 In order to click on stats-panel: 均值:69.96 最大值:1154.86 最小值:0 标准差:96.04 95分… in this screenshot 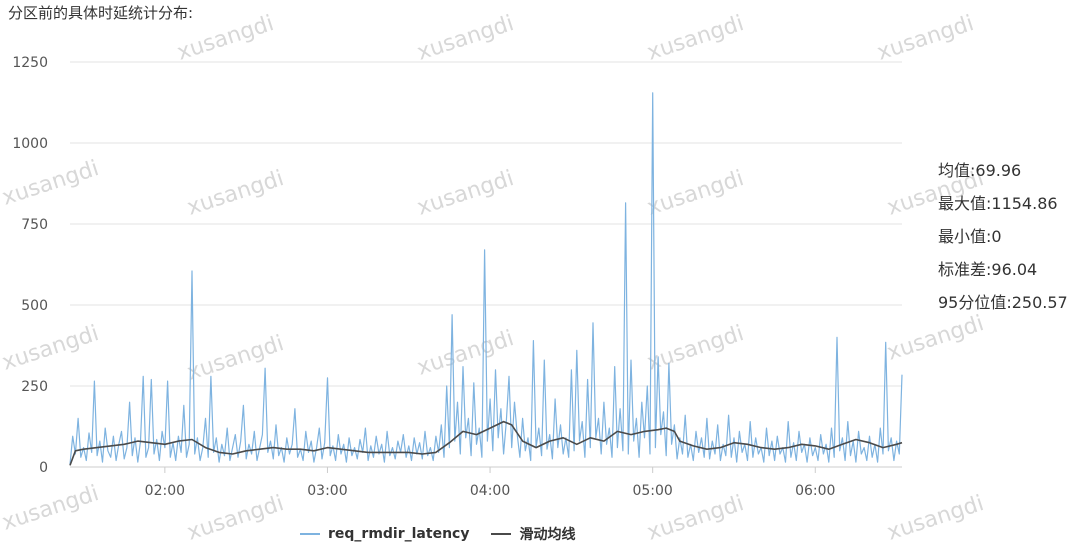, I will do `click(1008, 240)`.